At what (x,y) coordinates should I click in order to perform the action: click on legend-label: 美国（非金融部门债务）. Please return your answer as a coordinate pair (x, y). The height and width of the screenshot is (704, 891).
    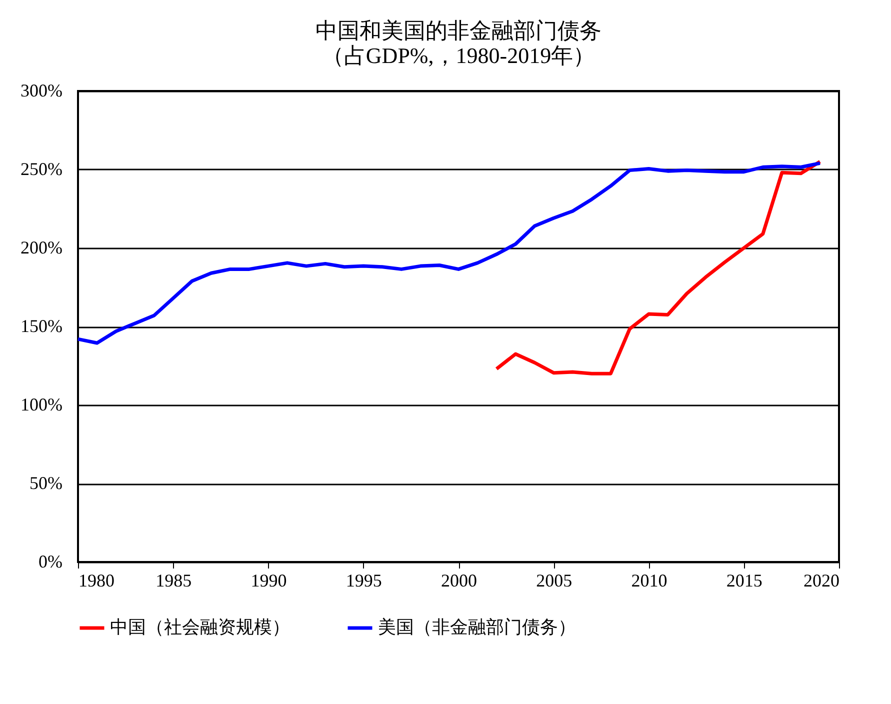
    Looking at the image, I should click on (477, 627).